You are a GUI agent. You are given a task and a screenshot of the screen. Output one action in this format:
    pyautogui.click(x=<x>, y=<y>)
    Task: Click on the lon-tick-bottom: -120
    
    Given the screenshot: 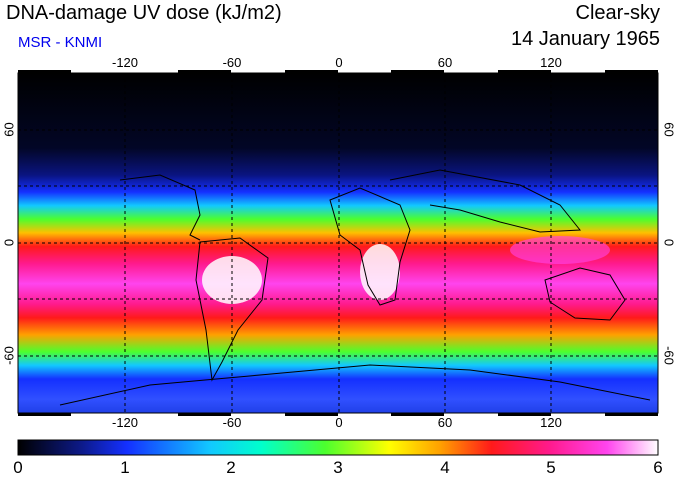 What is the action you would take?
    pyautogui.click(x=125, y=422)
    